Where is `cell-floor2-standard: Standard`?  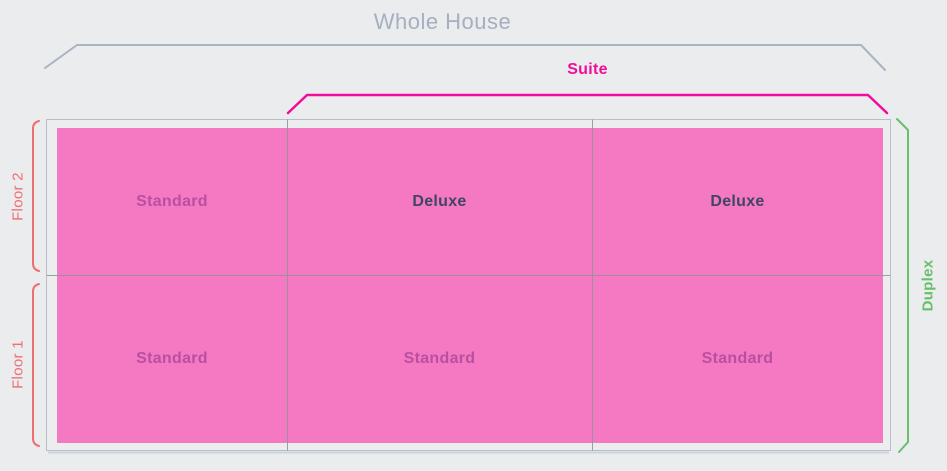
cell-floor2-standard: Standard is located at coordinates (172, 201).